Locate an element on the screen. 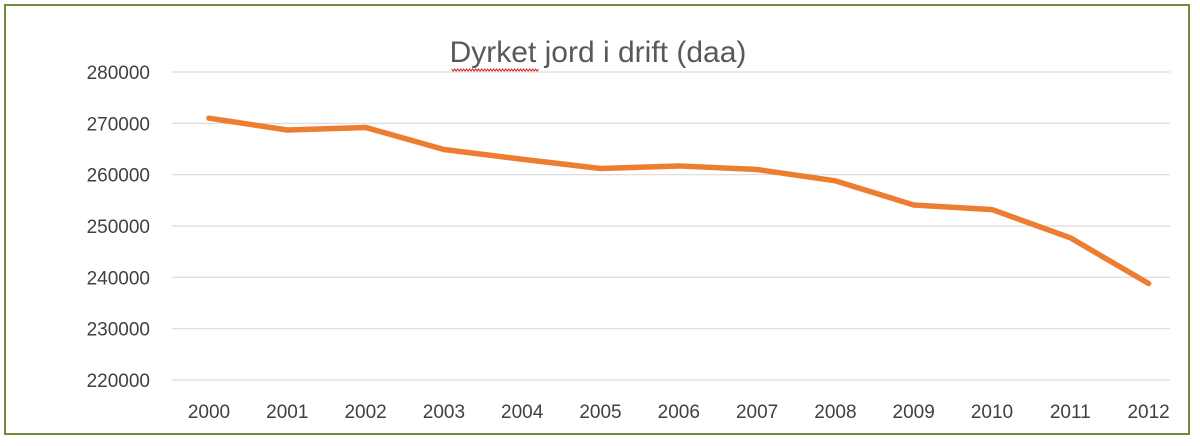  x-tick-label: 2005 is located at coordinates (600, 412).